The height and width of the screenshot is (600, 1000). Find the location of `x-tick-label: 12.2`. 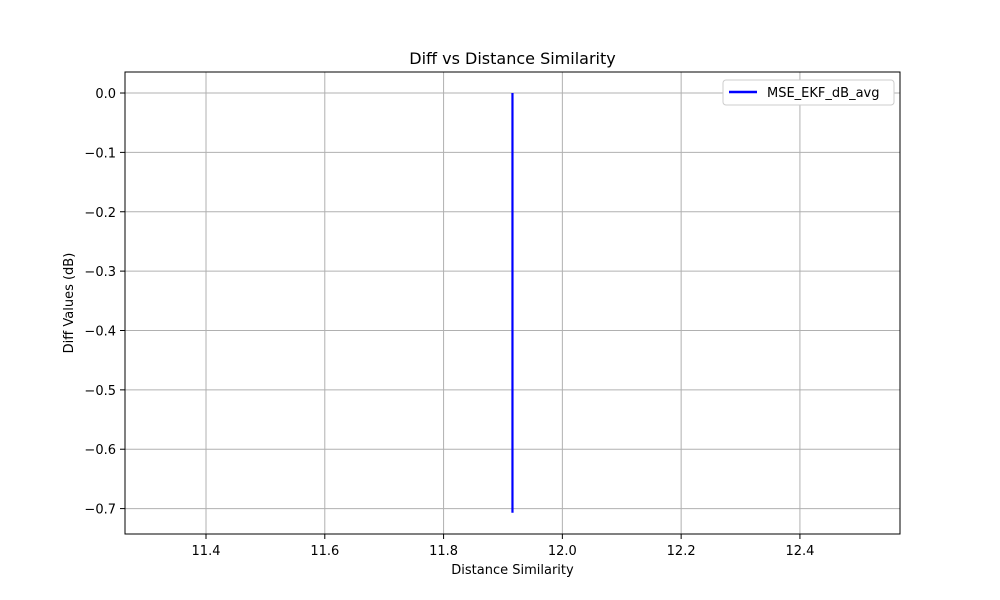

x-tick-label: 12.2 is located at coordinates (681, 551).